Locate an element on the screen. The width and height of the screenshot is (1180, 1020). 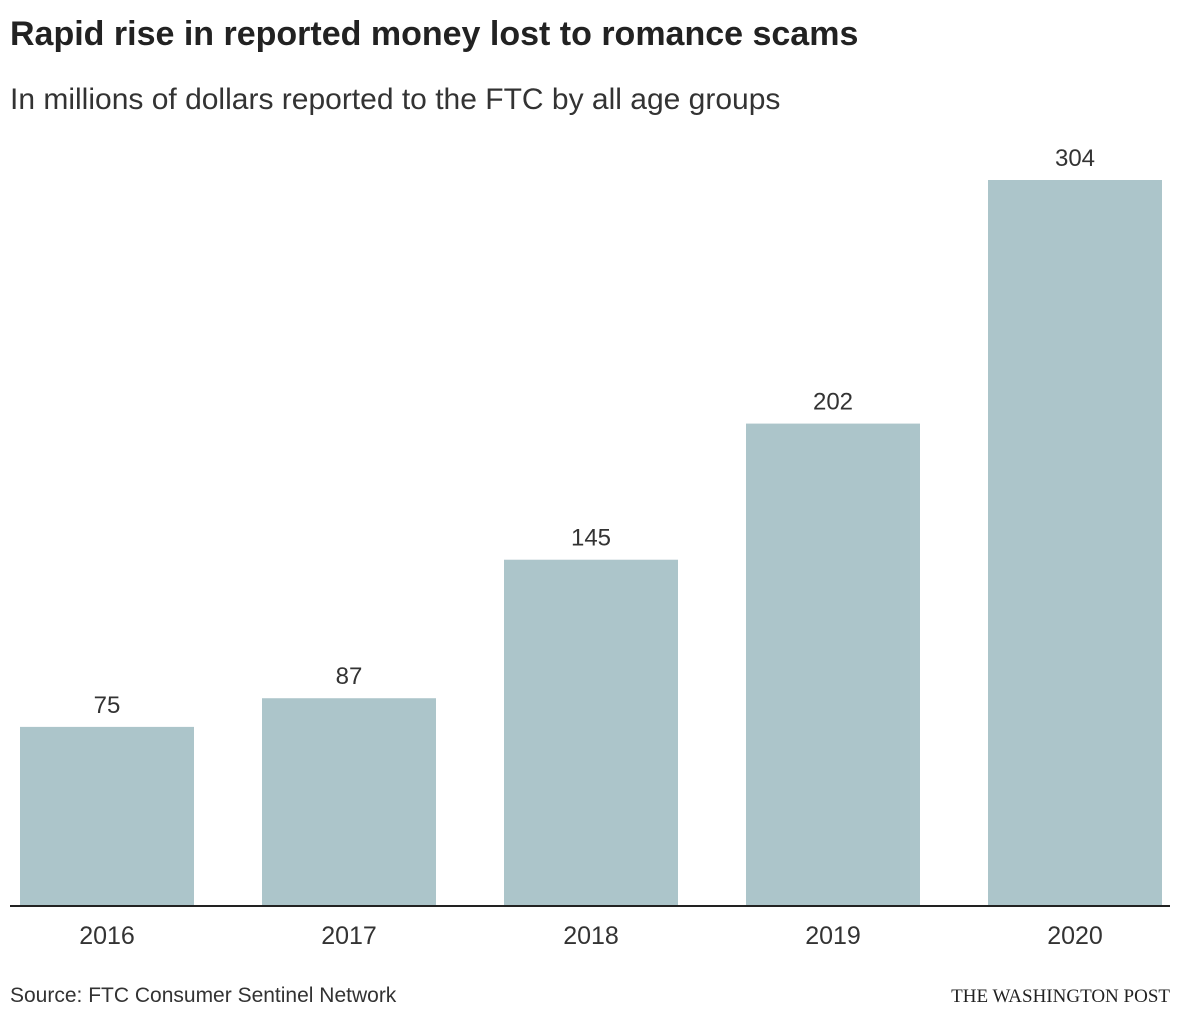
publisher-credit: THE WASHINGTON POST is located at coordinates (1060, 996).